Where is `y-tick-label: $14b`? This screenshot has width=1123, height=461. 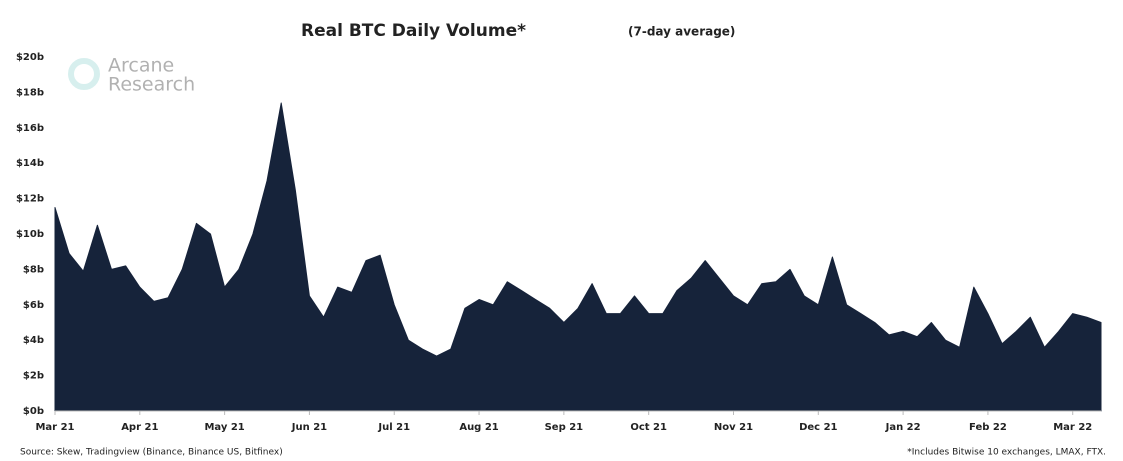 y-tick-label: $14b is located at coordinates (30, 163).